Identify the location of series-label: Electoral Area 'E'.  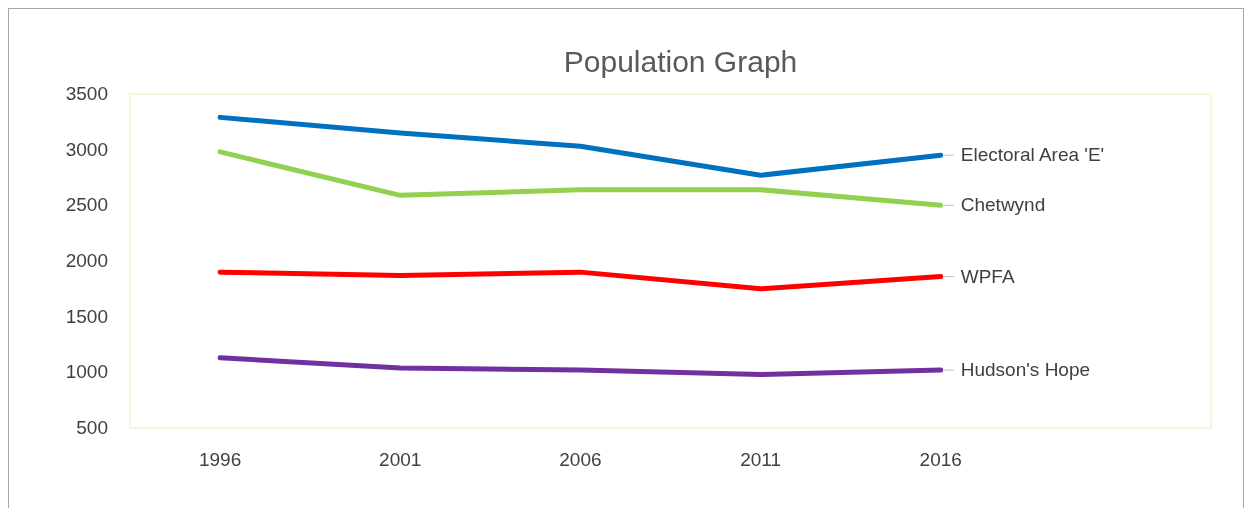
(1032, 155).